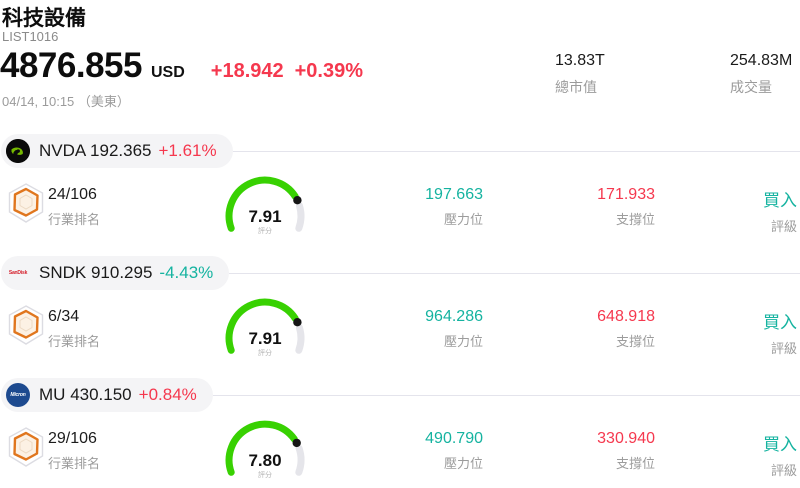 This screenshot has width=800, height=488. I want to click on pressure-value: 490.790, so click(454, 438).